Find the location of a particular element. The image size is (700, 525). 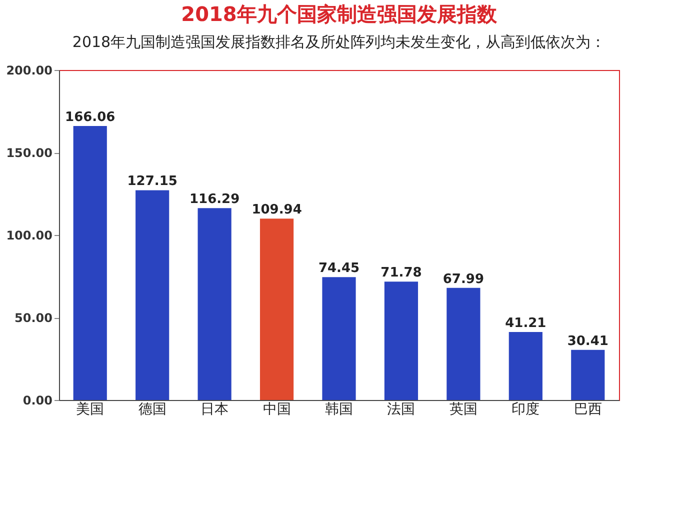

y-tick-label: 200.00 is located at coordinates (29, 71).